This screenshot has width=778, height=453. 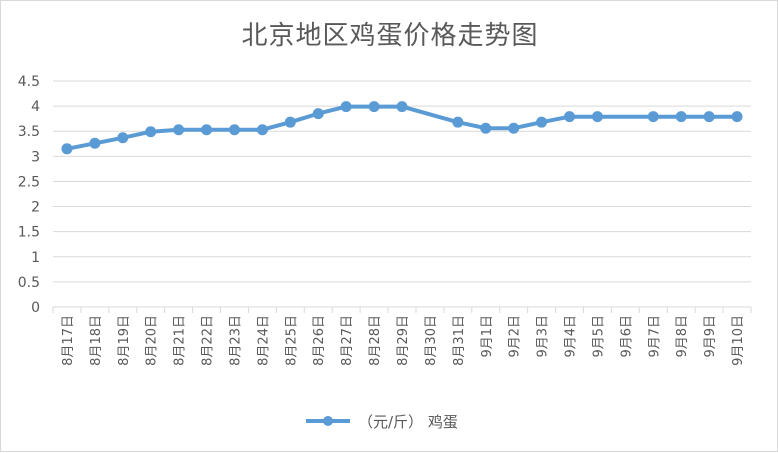 I want to click on x-tick-label: 9月10日, so click(x=738, y=340).